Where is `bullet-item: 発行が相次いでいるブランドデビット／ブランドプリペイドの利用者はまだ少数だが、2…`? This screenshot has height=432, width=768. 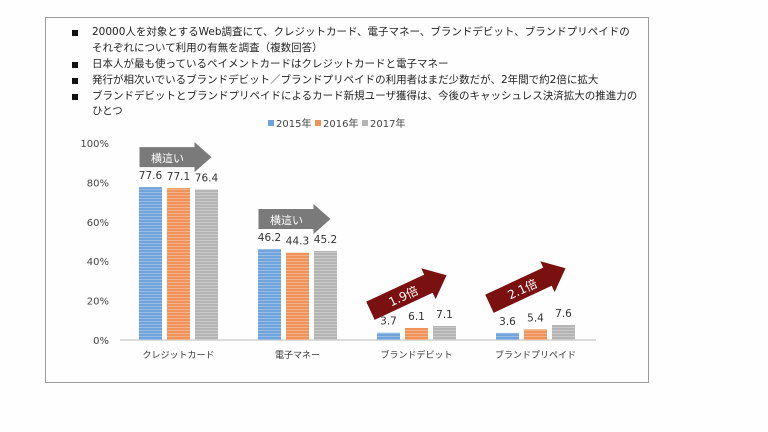 bullet-item: 発行が相次いでいるブランドデビット／ブランドプリペイドの利用者はまだ少数だが、2… is located at coordinates (355, 81).